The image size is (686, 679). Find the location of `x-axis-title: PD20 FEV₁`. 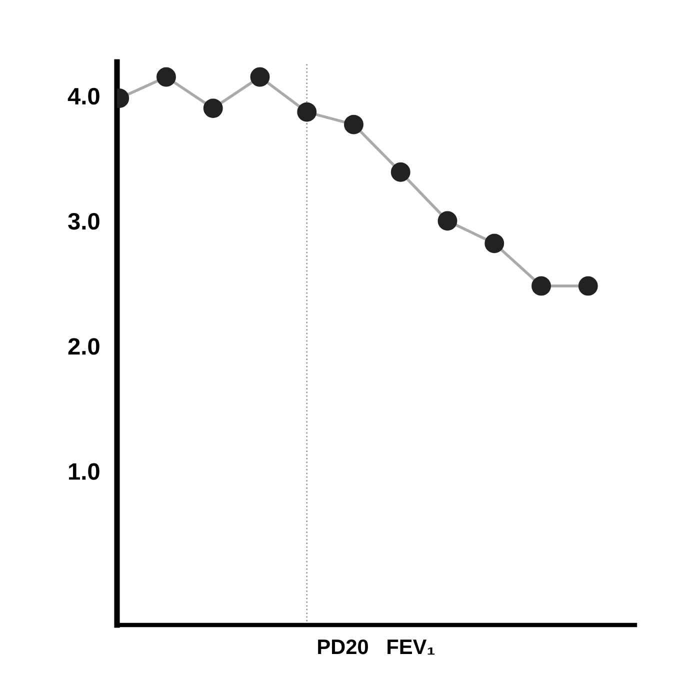

x-axis-title: PD20 FEV₁ is located at coordinates (376, 647).